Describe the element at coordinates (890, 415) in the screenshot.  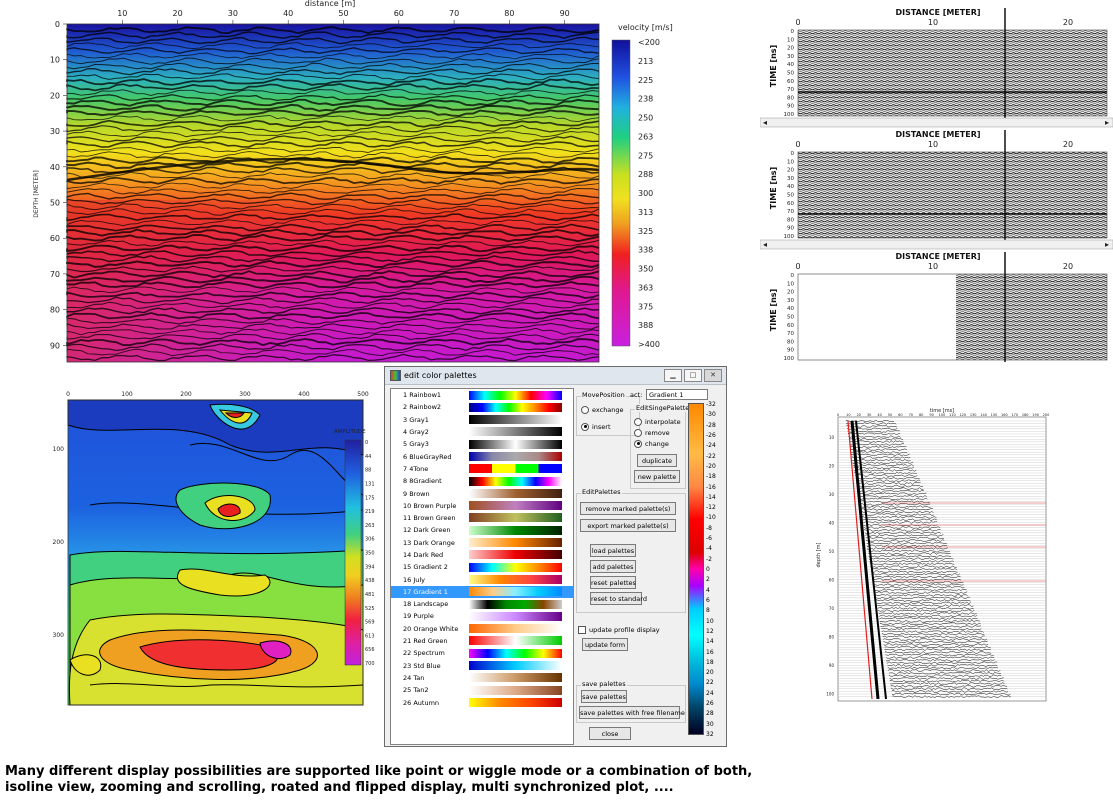
I see `wiggle-x-tick-label: 50` at that location.